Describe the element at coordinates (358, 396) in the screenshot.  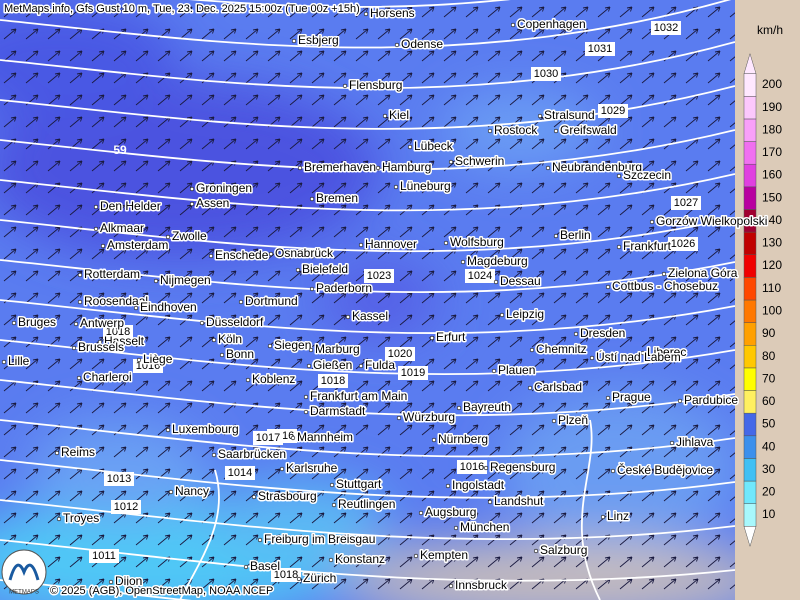
I see `city-label: Frankfurt am Main` at that location.